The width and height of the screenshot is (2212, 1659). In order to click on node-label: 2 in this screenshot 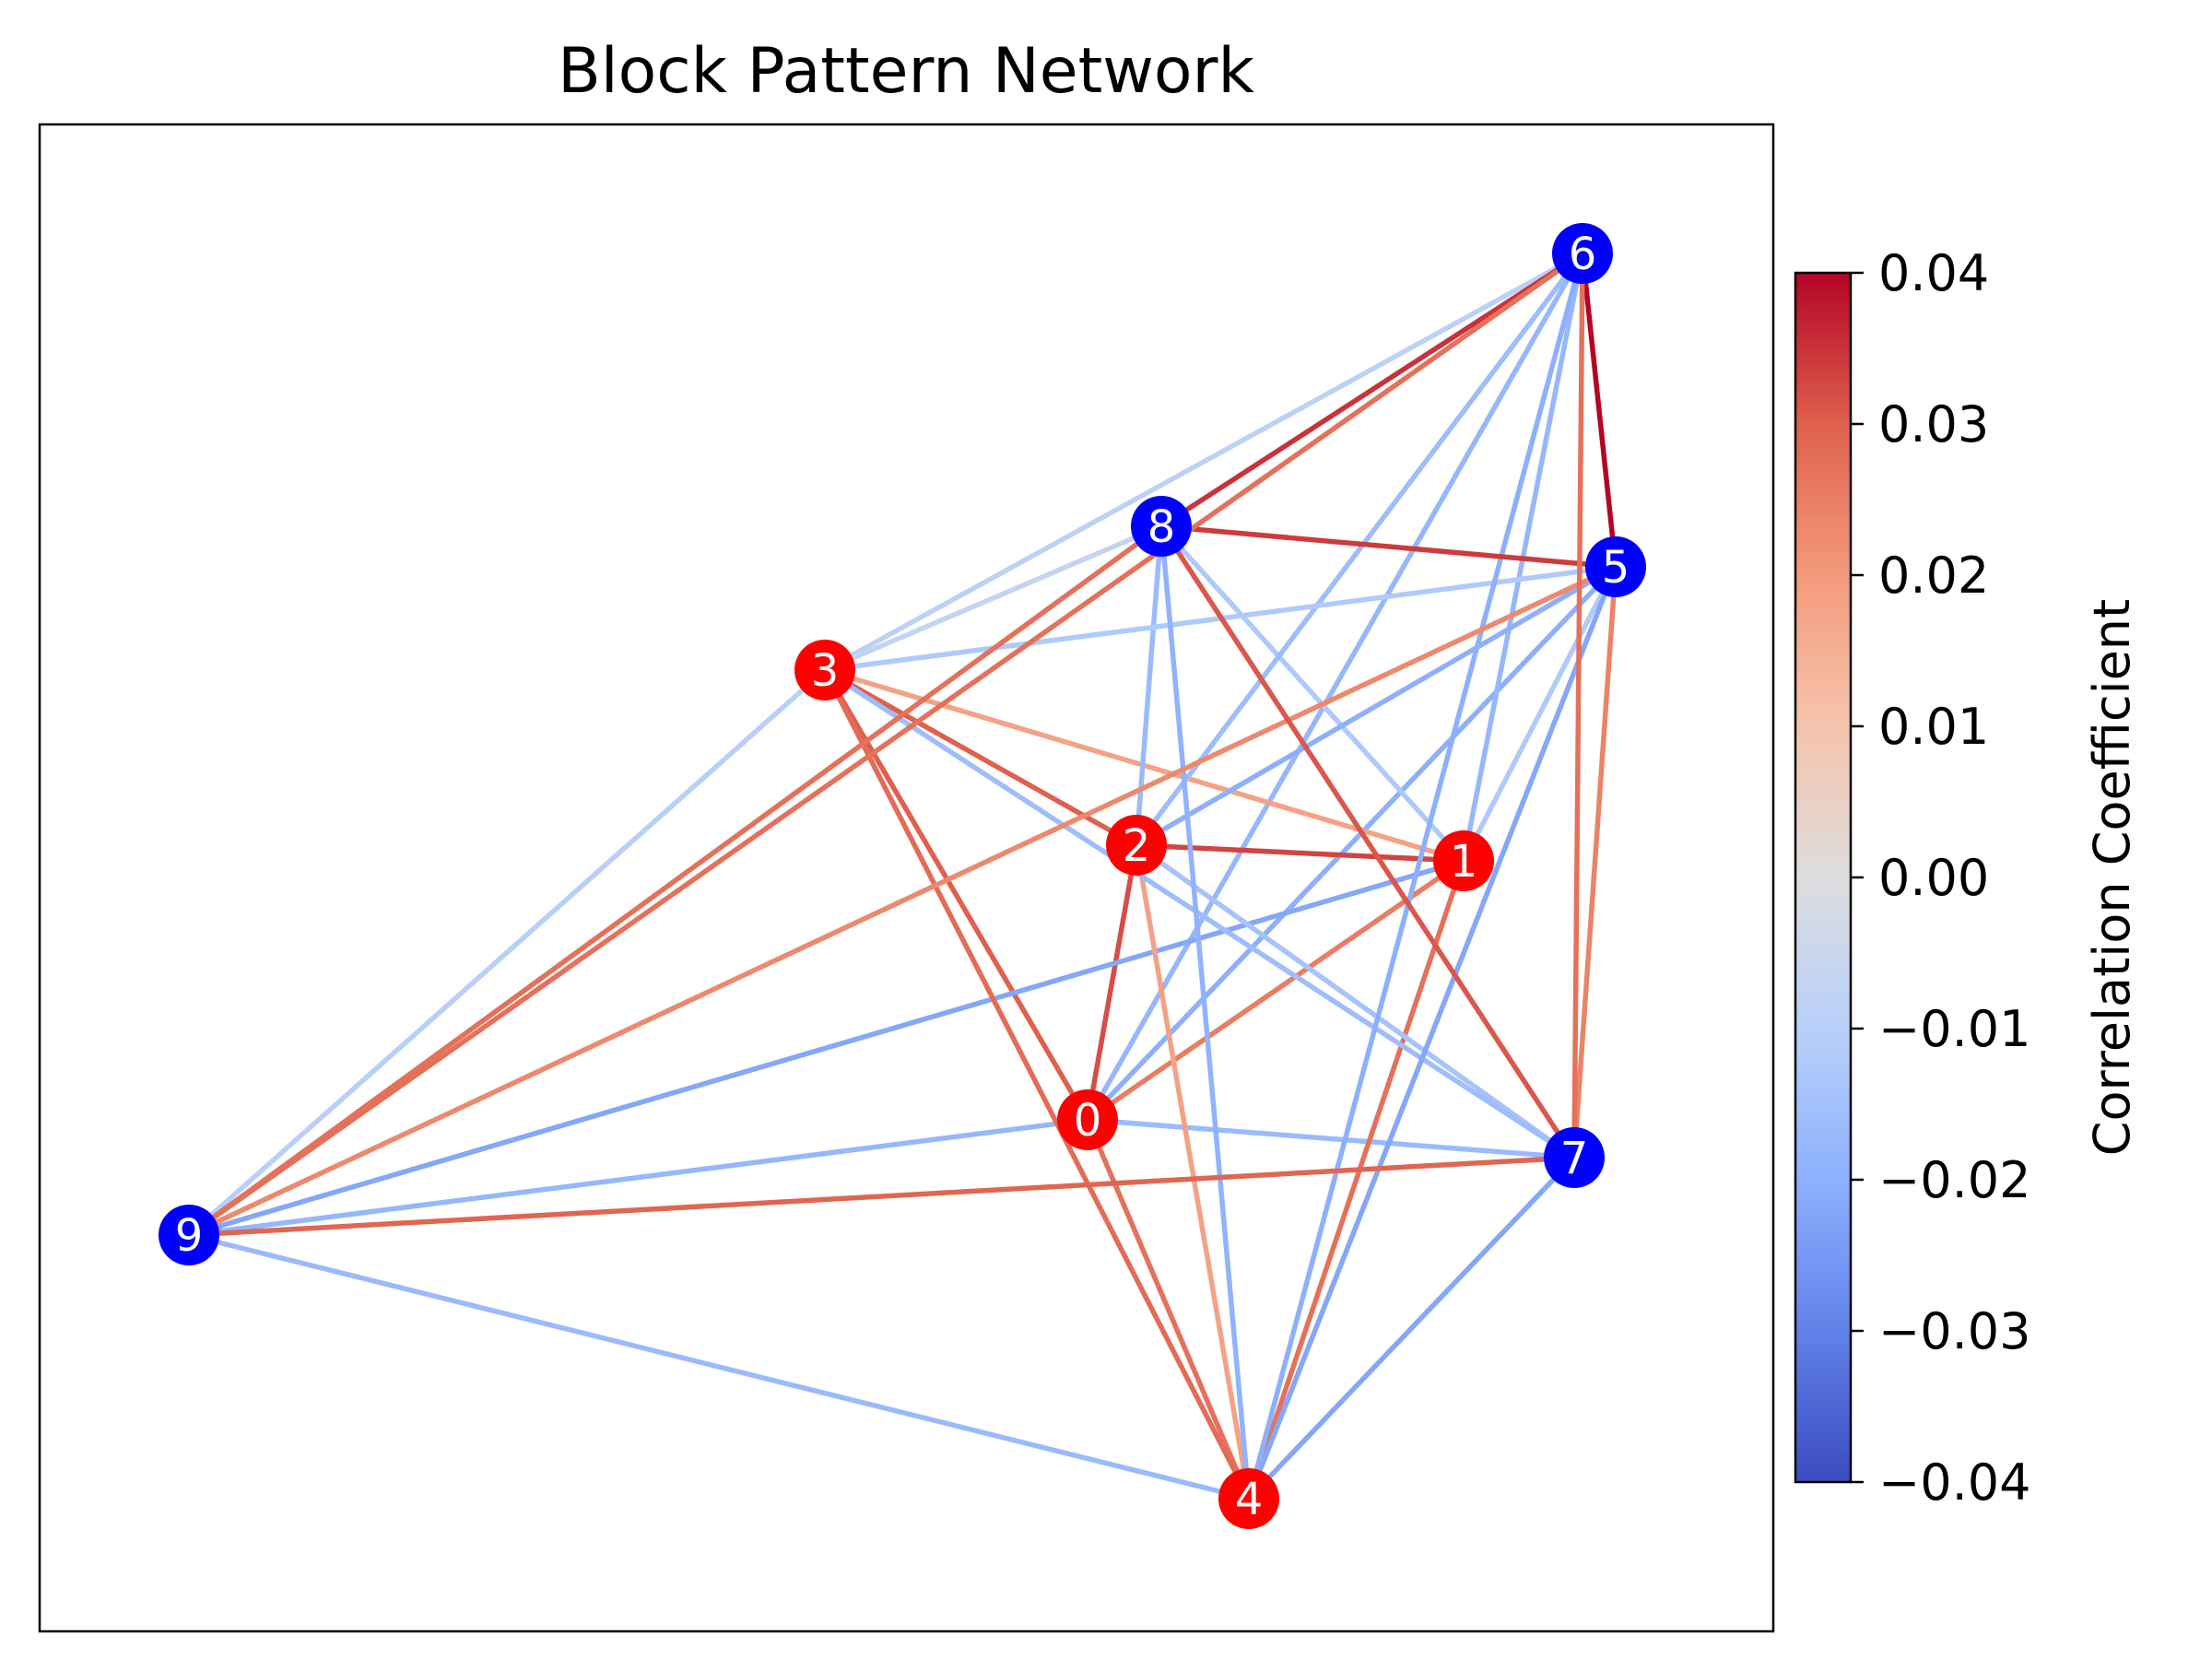, I will do `click(1137, 846)`.